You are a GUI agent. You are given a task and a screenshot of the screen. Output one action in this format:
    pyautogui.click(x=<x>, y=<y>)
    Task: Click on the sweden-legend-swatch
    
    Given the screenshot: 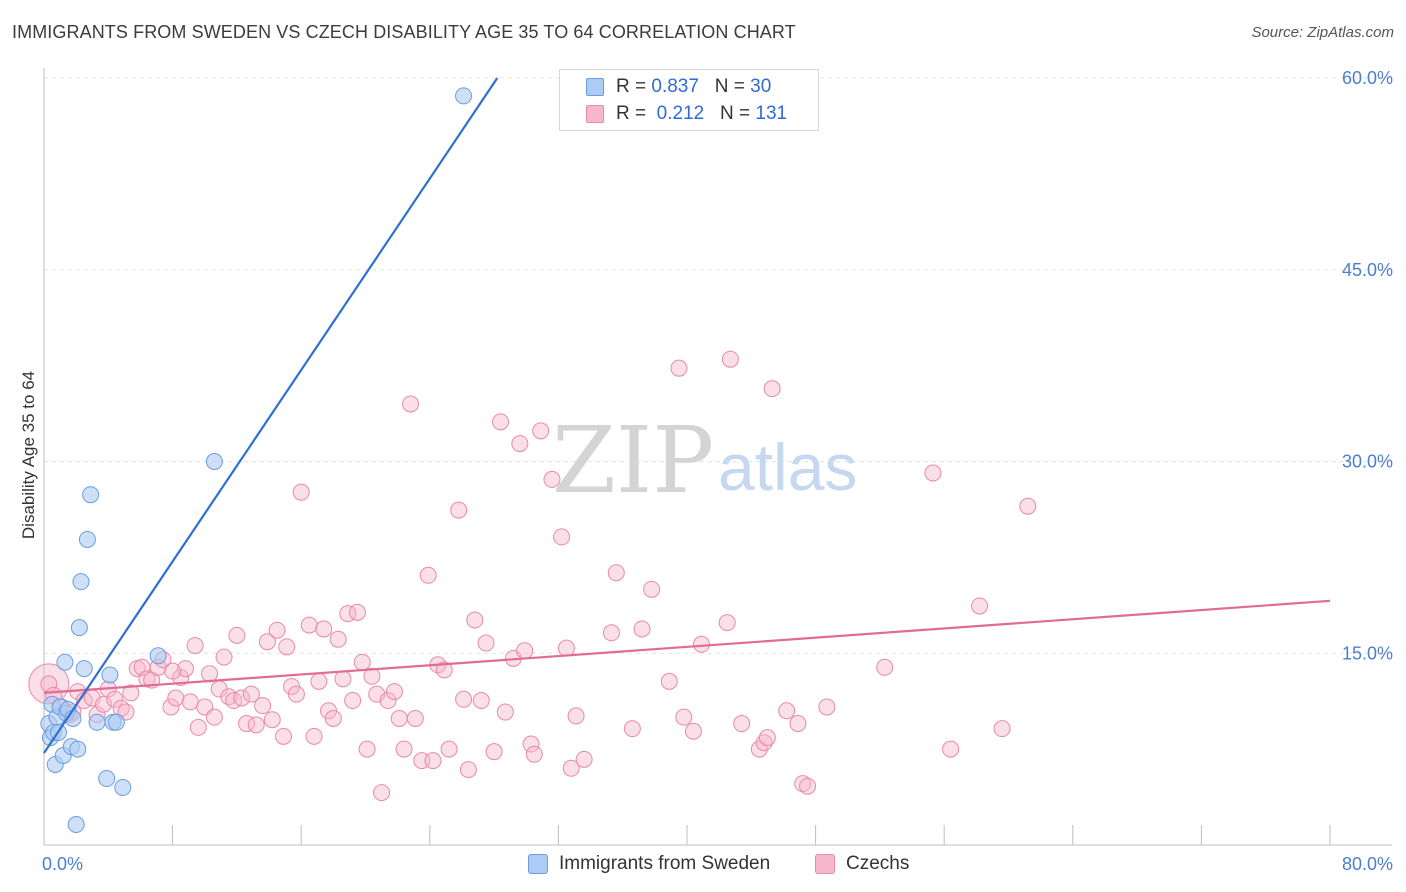 What is the action you would take?
    pyautogui.click(x=538, y=864)
    